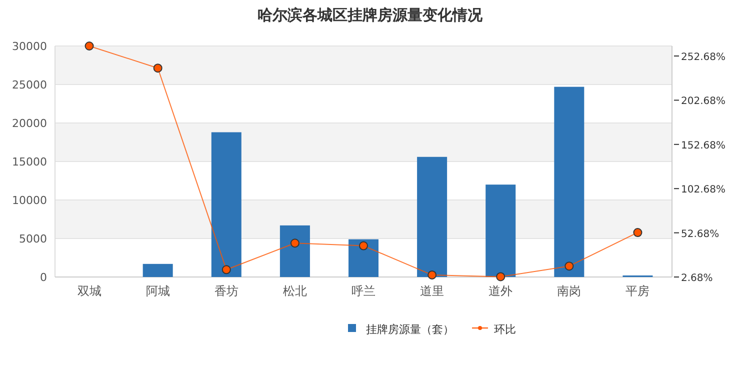 This screenshot has width=740, height=370. I want to click on x-tick-label: 道外, so click(500, 291).